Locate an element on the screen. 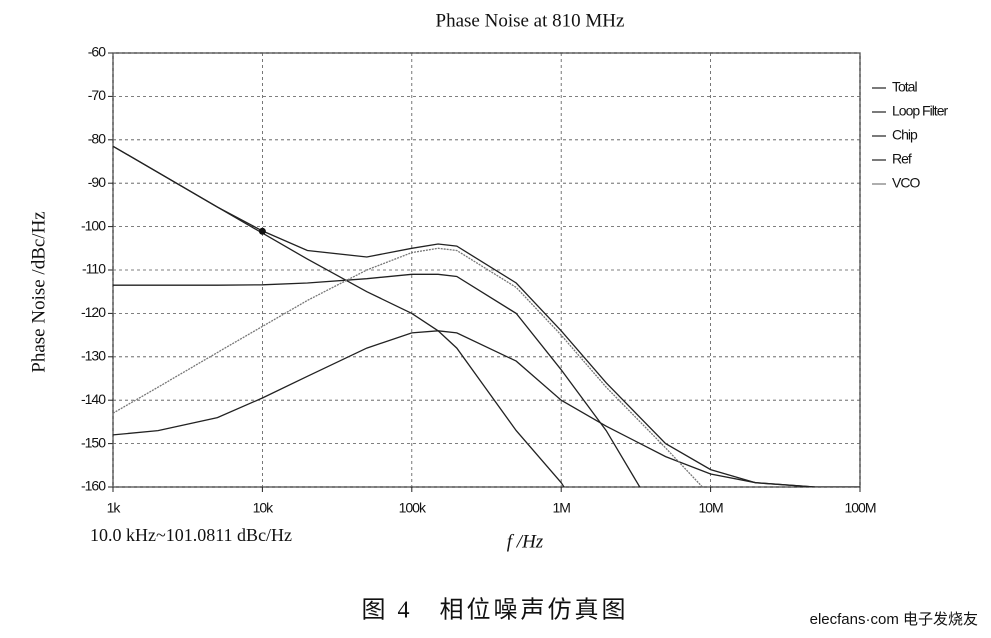 The height and width of the screenshot is (638, 991). legend-label: Loop Filter is located at coordinates (920, 111).